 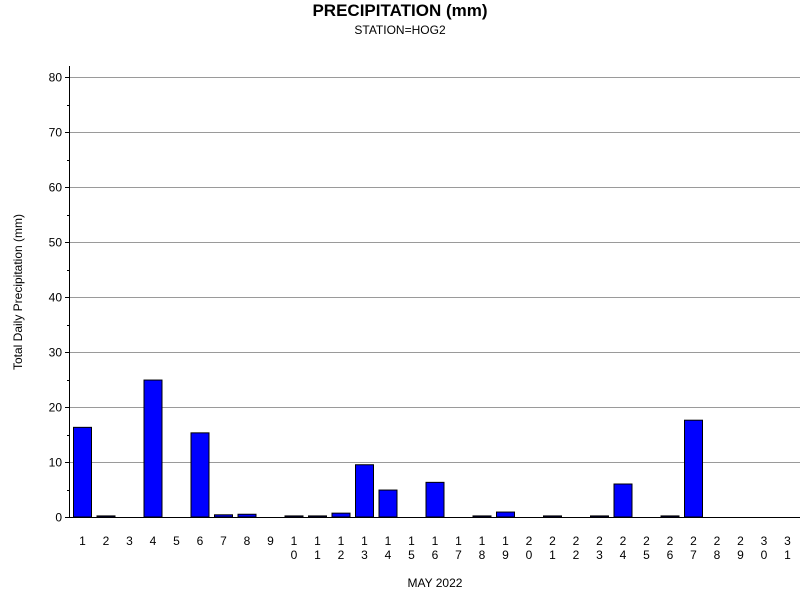 I want to click on x-tick-label: 1, so click(x=82, y=541).